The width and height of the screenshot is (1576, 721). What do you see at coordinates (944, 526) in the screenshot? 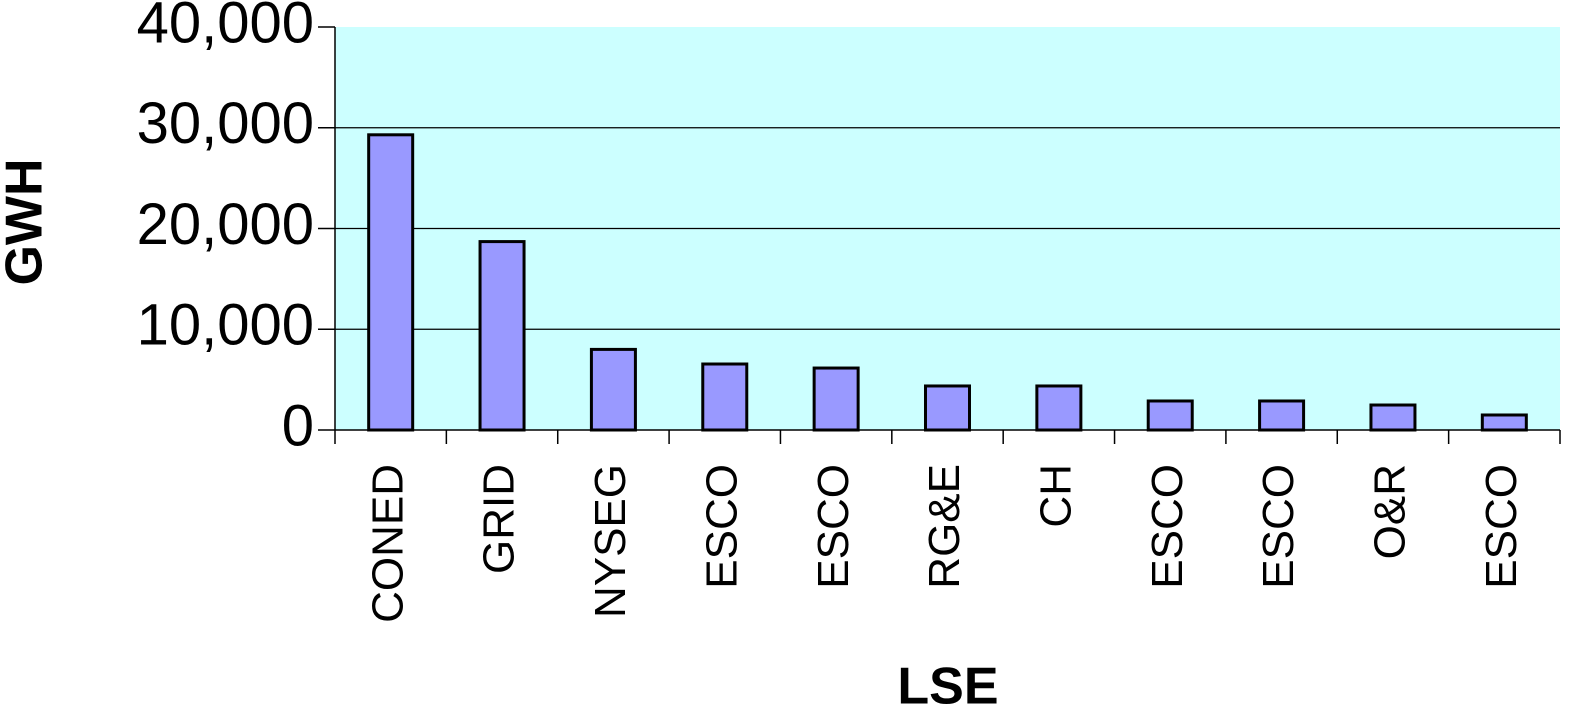
I see `x-tick-label: RG&E` at bounding box center [944, 526].